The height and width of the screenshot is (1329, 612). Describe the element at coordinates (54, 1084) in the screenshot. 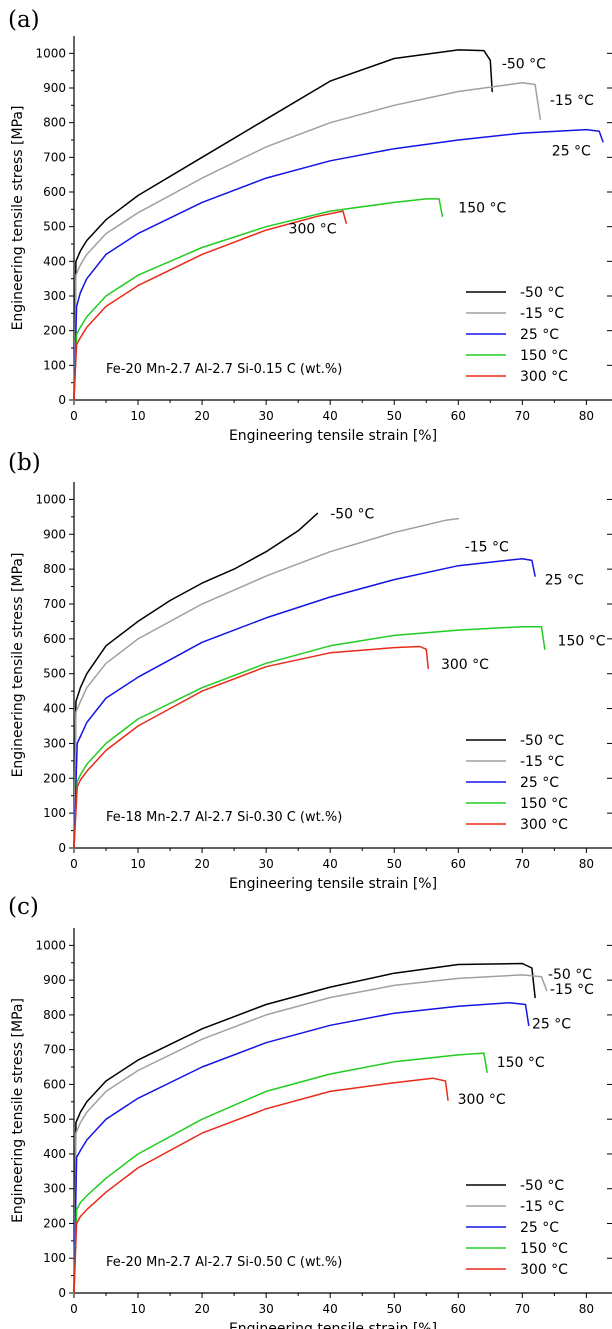

I see `panel-c-ytick-label-600: 600` at that location.